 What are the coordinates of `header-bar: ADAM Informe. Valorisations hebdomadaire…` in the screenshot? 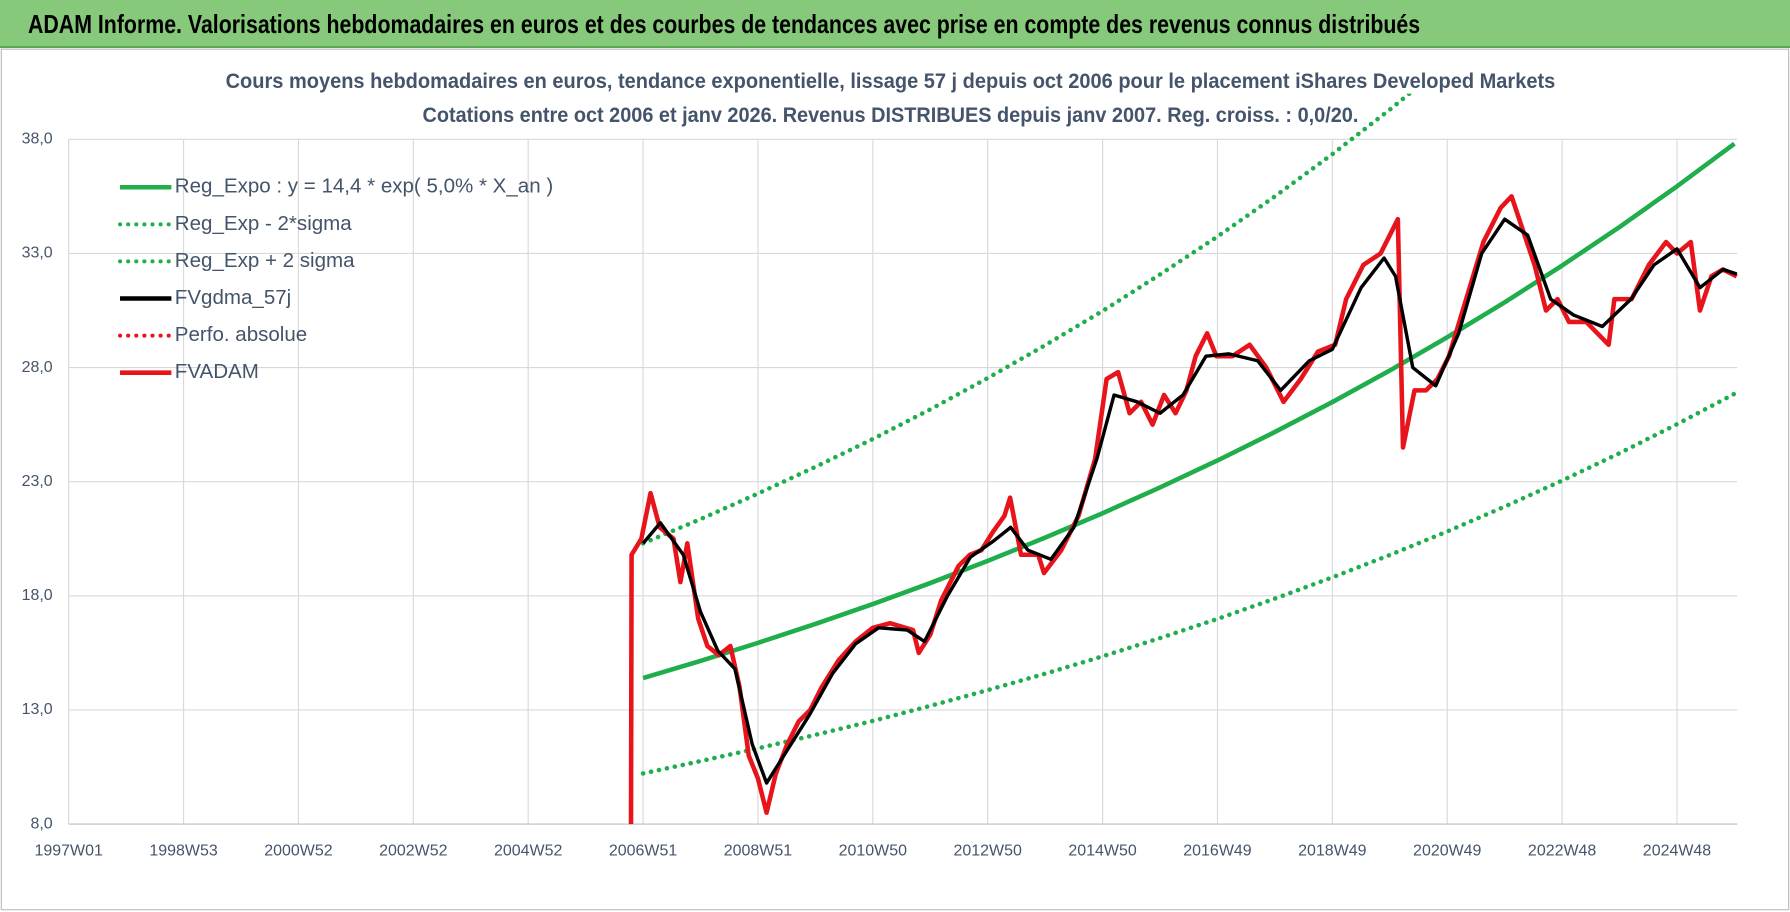 It's located at (895, 24).